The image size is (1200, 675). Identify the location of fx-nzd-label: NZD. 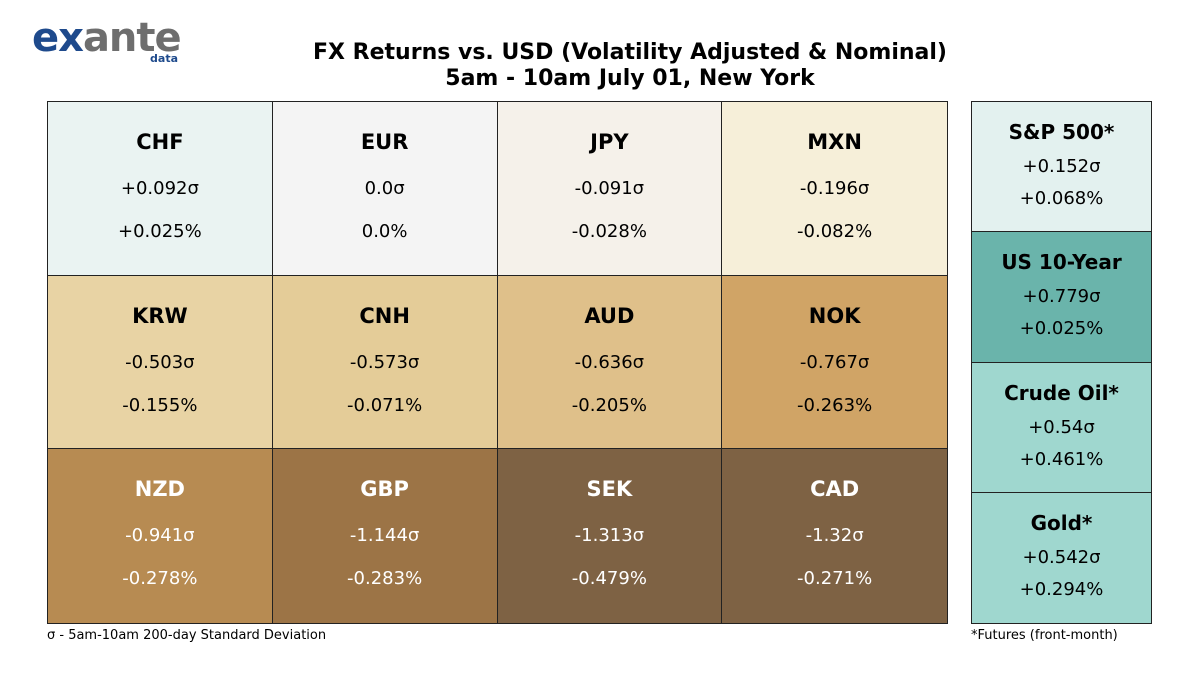
(159, 489).